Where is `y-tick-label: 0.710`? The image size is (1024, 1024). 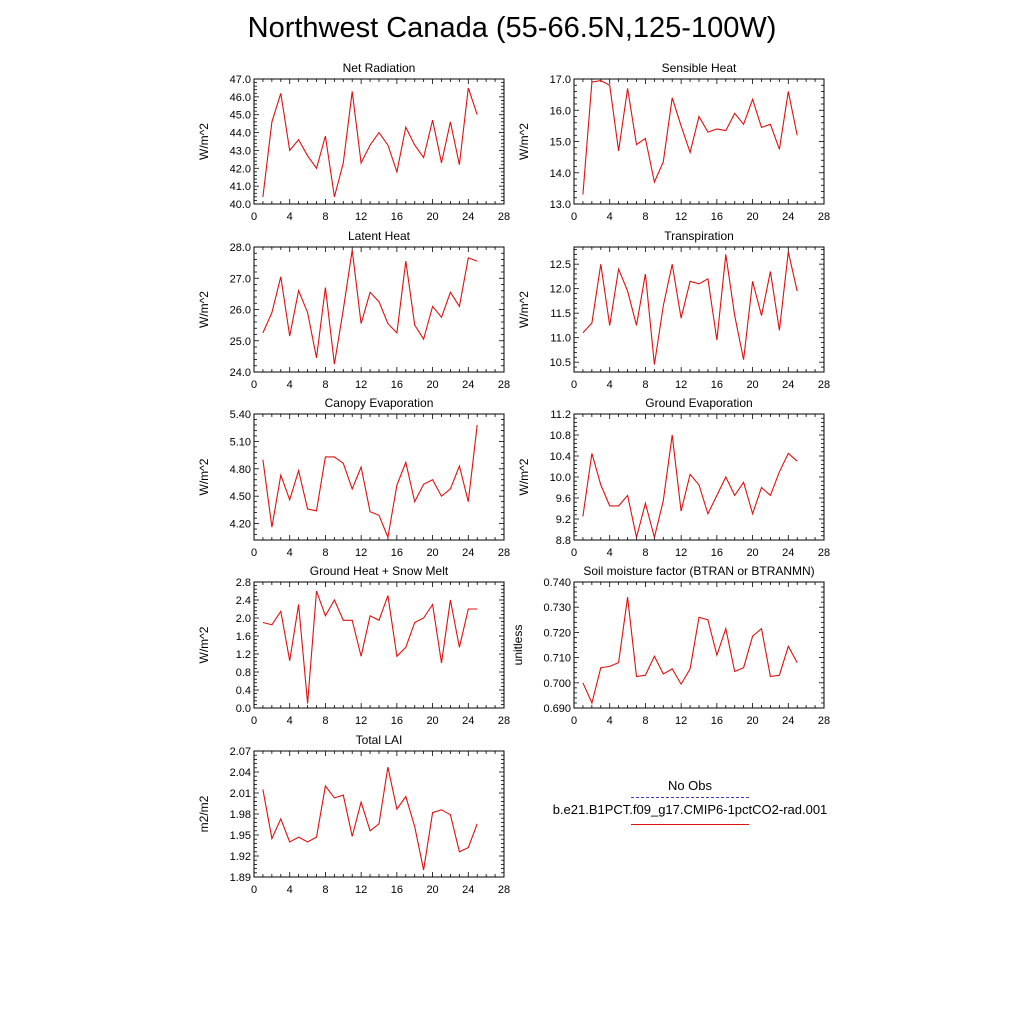
y-tick-label: 0.710 is located at coordinates (557, 659).